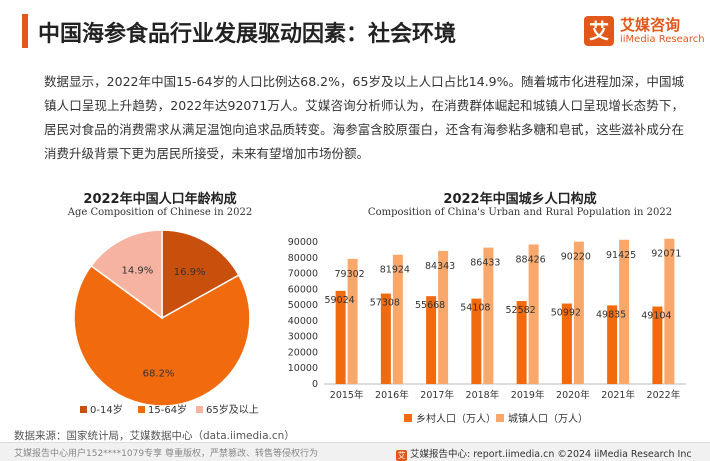  I want to click on data-label-urban-2: 81924, so click(395, 270).